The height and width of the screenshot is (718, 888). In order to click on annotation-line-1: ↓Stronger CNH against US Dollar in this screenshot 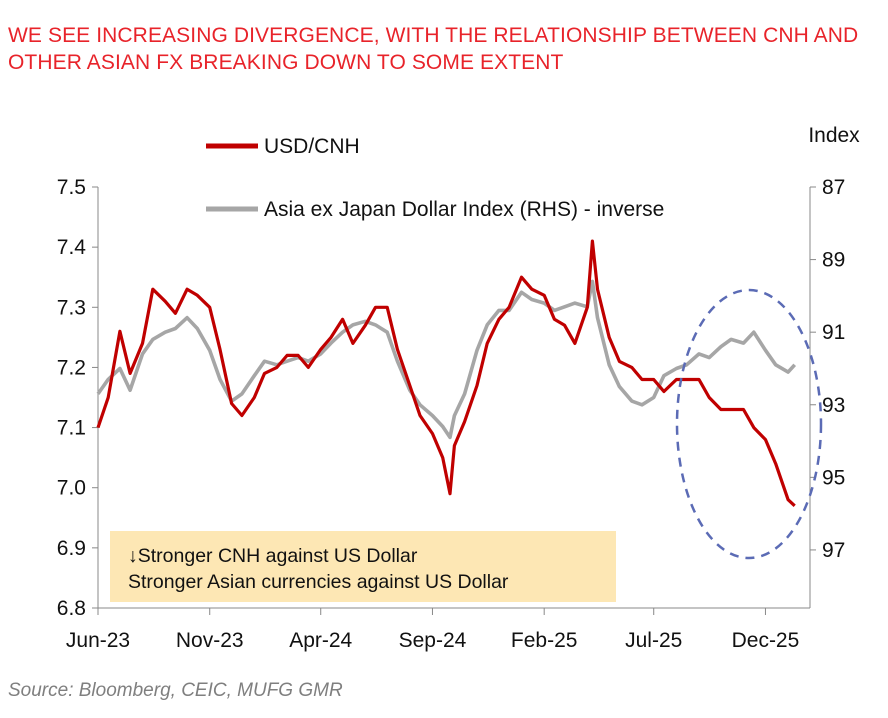, I will do `click(273, 556)`.